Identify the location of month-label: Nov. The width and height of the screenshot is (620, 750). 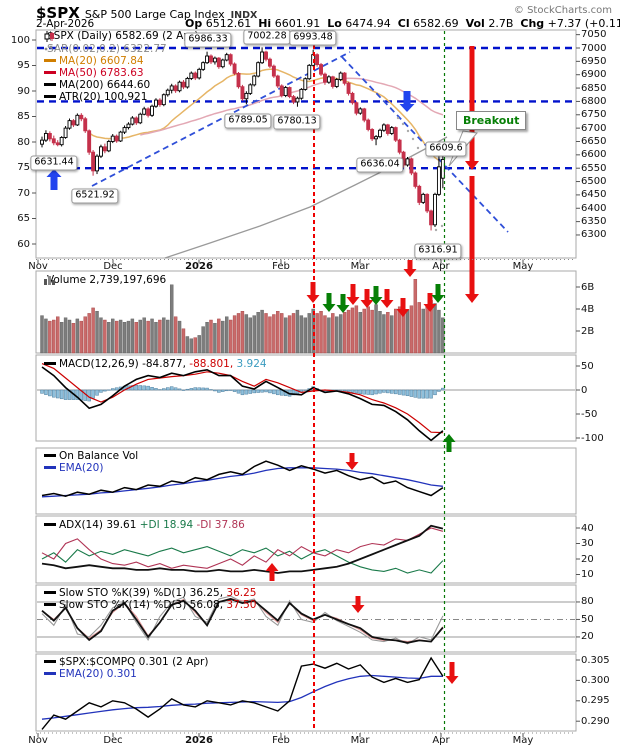
(38, 740).